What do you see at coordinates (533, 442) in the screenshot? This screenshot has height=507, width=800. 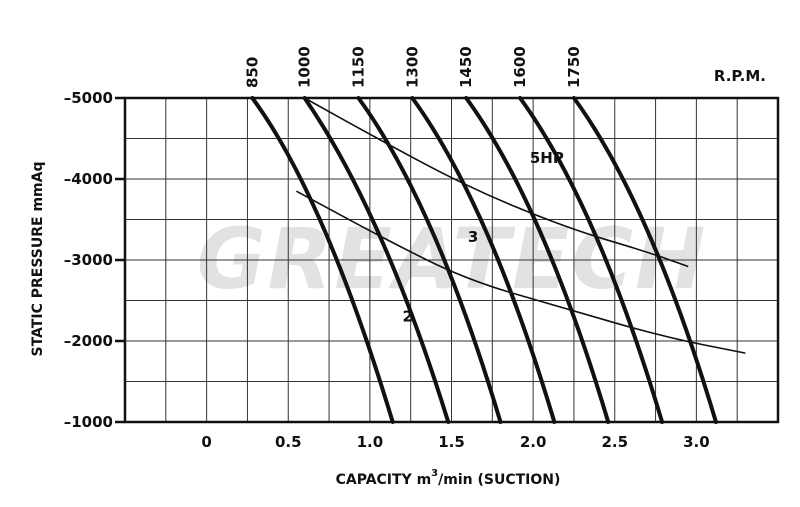 I see `x-tick-label: 2.0` at bounding box center [533, 442].